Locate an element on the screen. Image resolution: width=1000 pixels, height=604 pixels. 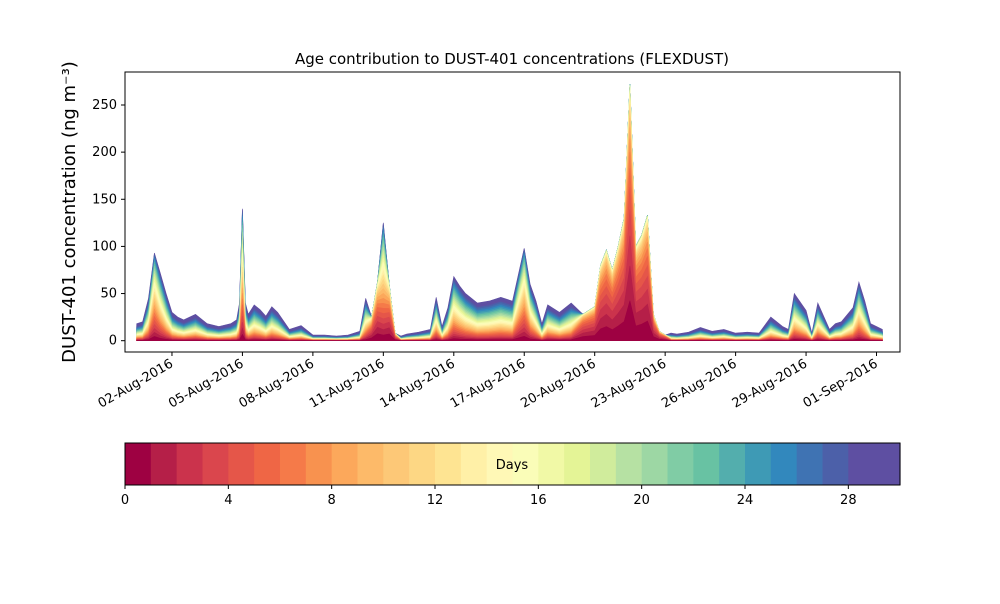
y-tick-label: 100 is located at coordinates (104, 246).